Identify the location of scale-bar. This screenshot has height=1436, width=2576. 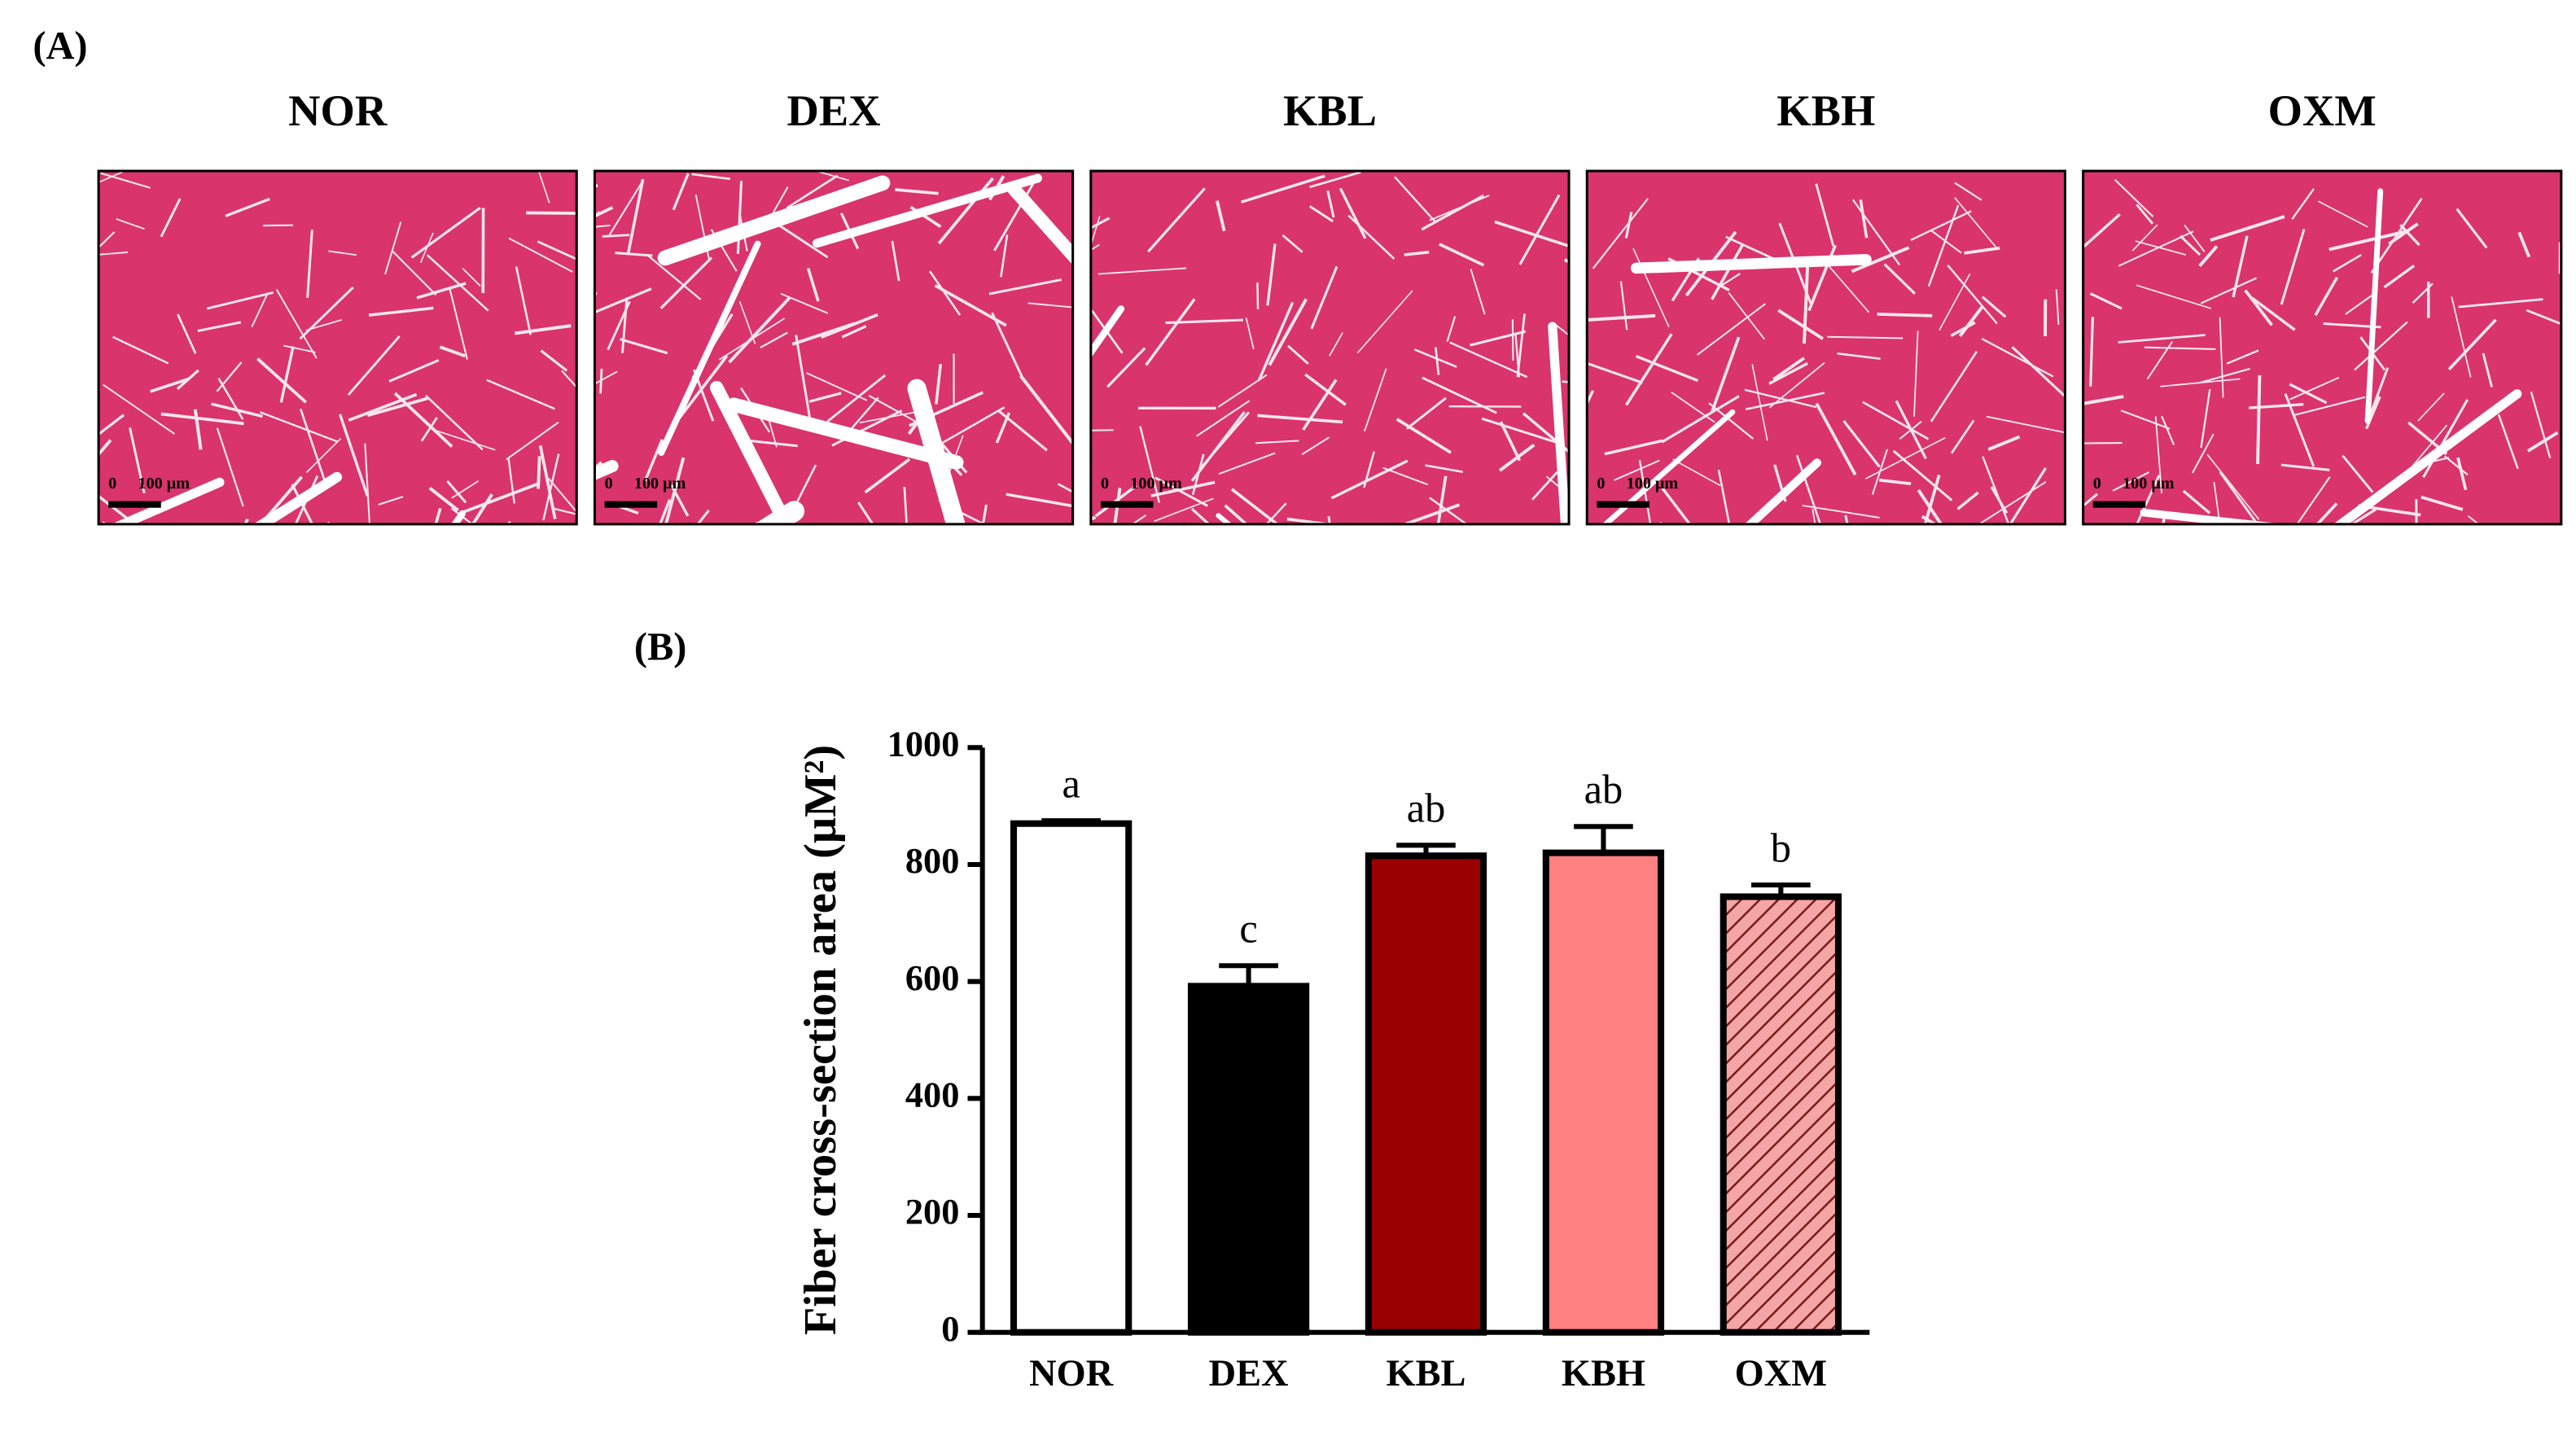
(1127, 505).